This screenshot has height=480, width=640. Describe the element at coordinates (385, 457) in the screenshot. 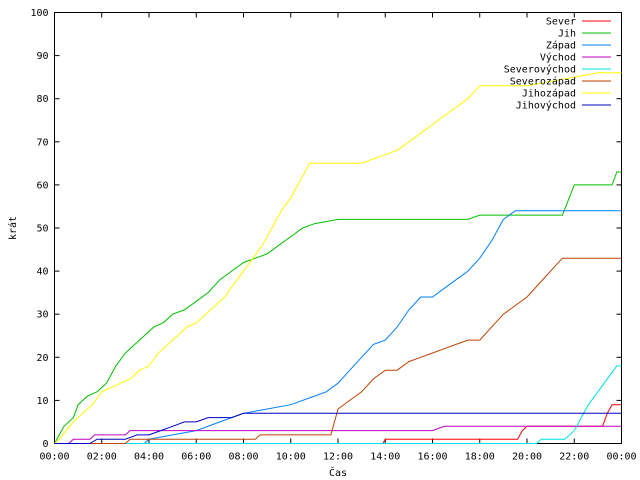

I see `x-tick-label: 14:00` at that location.